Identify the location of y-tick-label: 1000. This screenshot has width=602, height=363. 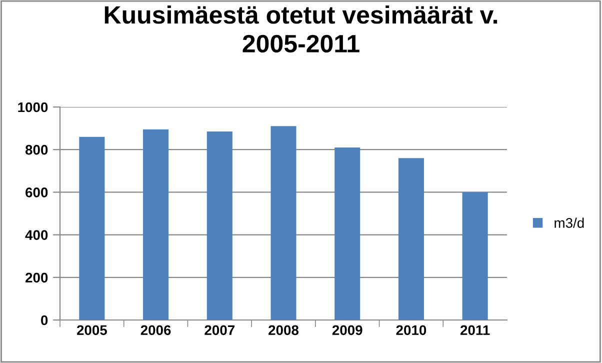
(33, 107).